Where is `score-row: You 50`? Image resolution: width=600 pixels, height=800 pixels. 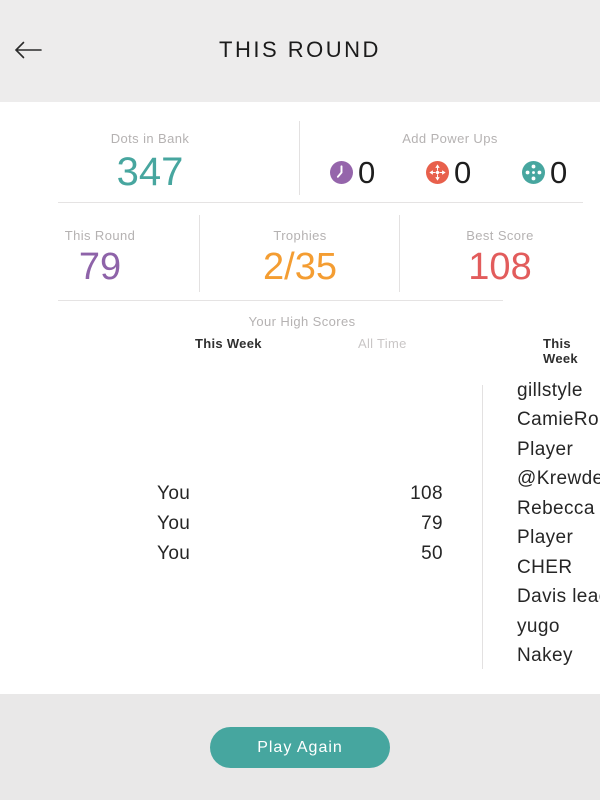
score-row: You 50 is located at coordinates (300, 554).